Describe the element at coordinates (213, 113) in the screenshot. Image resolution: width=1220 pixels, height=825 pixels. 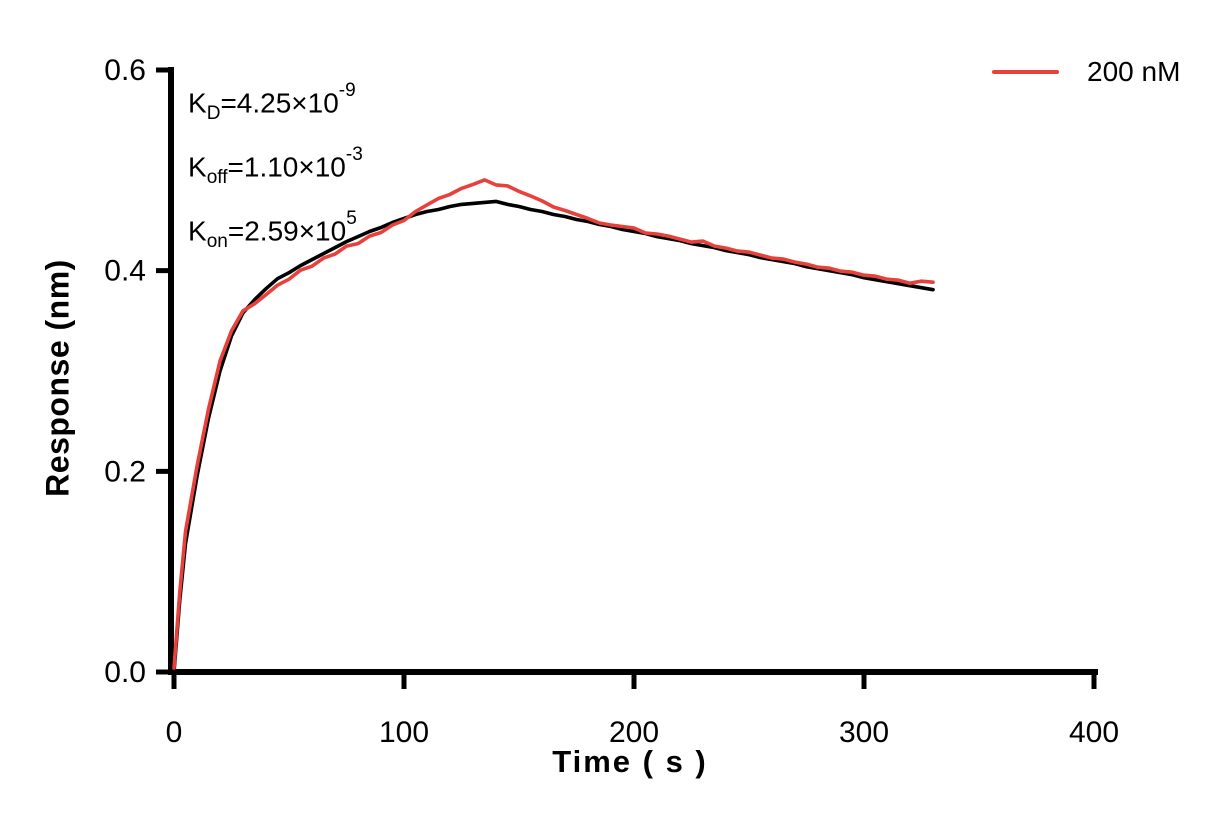
I see `annotation-sub: D` at that location.